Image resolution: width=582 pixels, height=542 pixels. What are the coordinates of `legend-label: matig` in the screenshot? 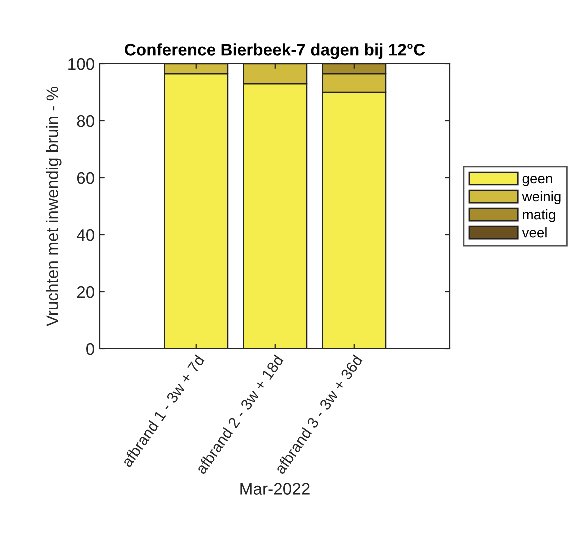 It's located at (539, 215).